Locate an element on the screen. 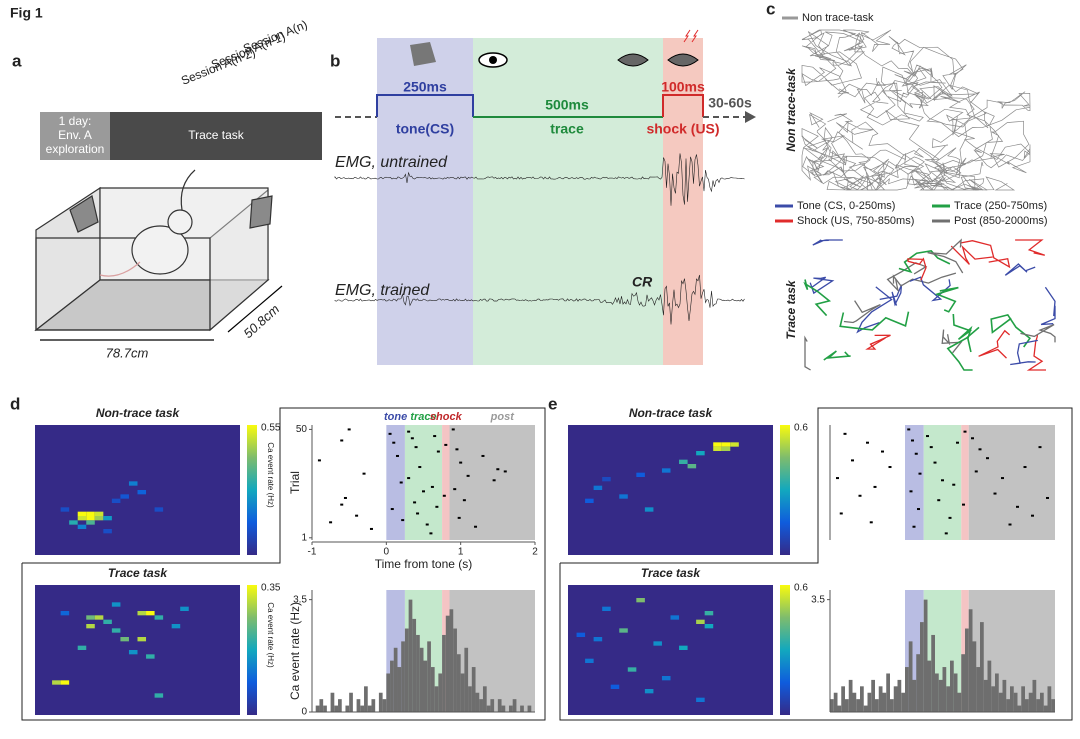 Image resolution: width=1080 pixels, height=739 pixels. tone-window is located at coordinates (425, 201).